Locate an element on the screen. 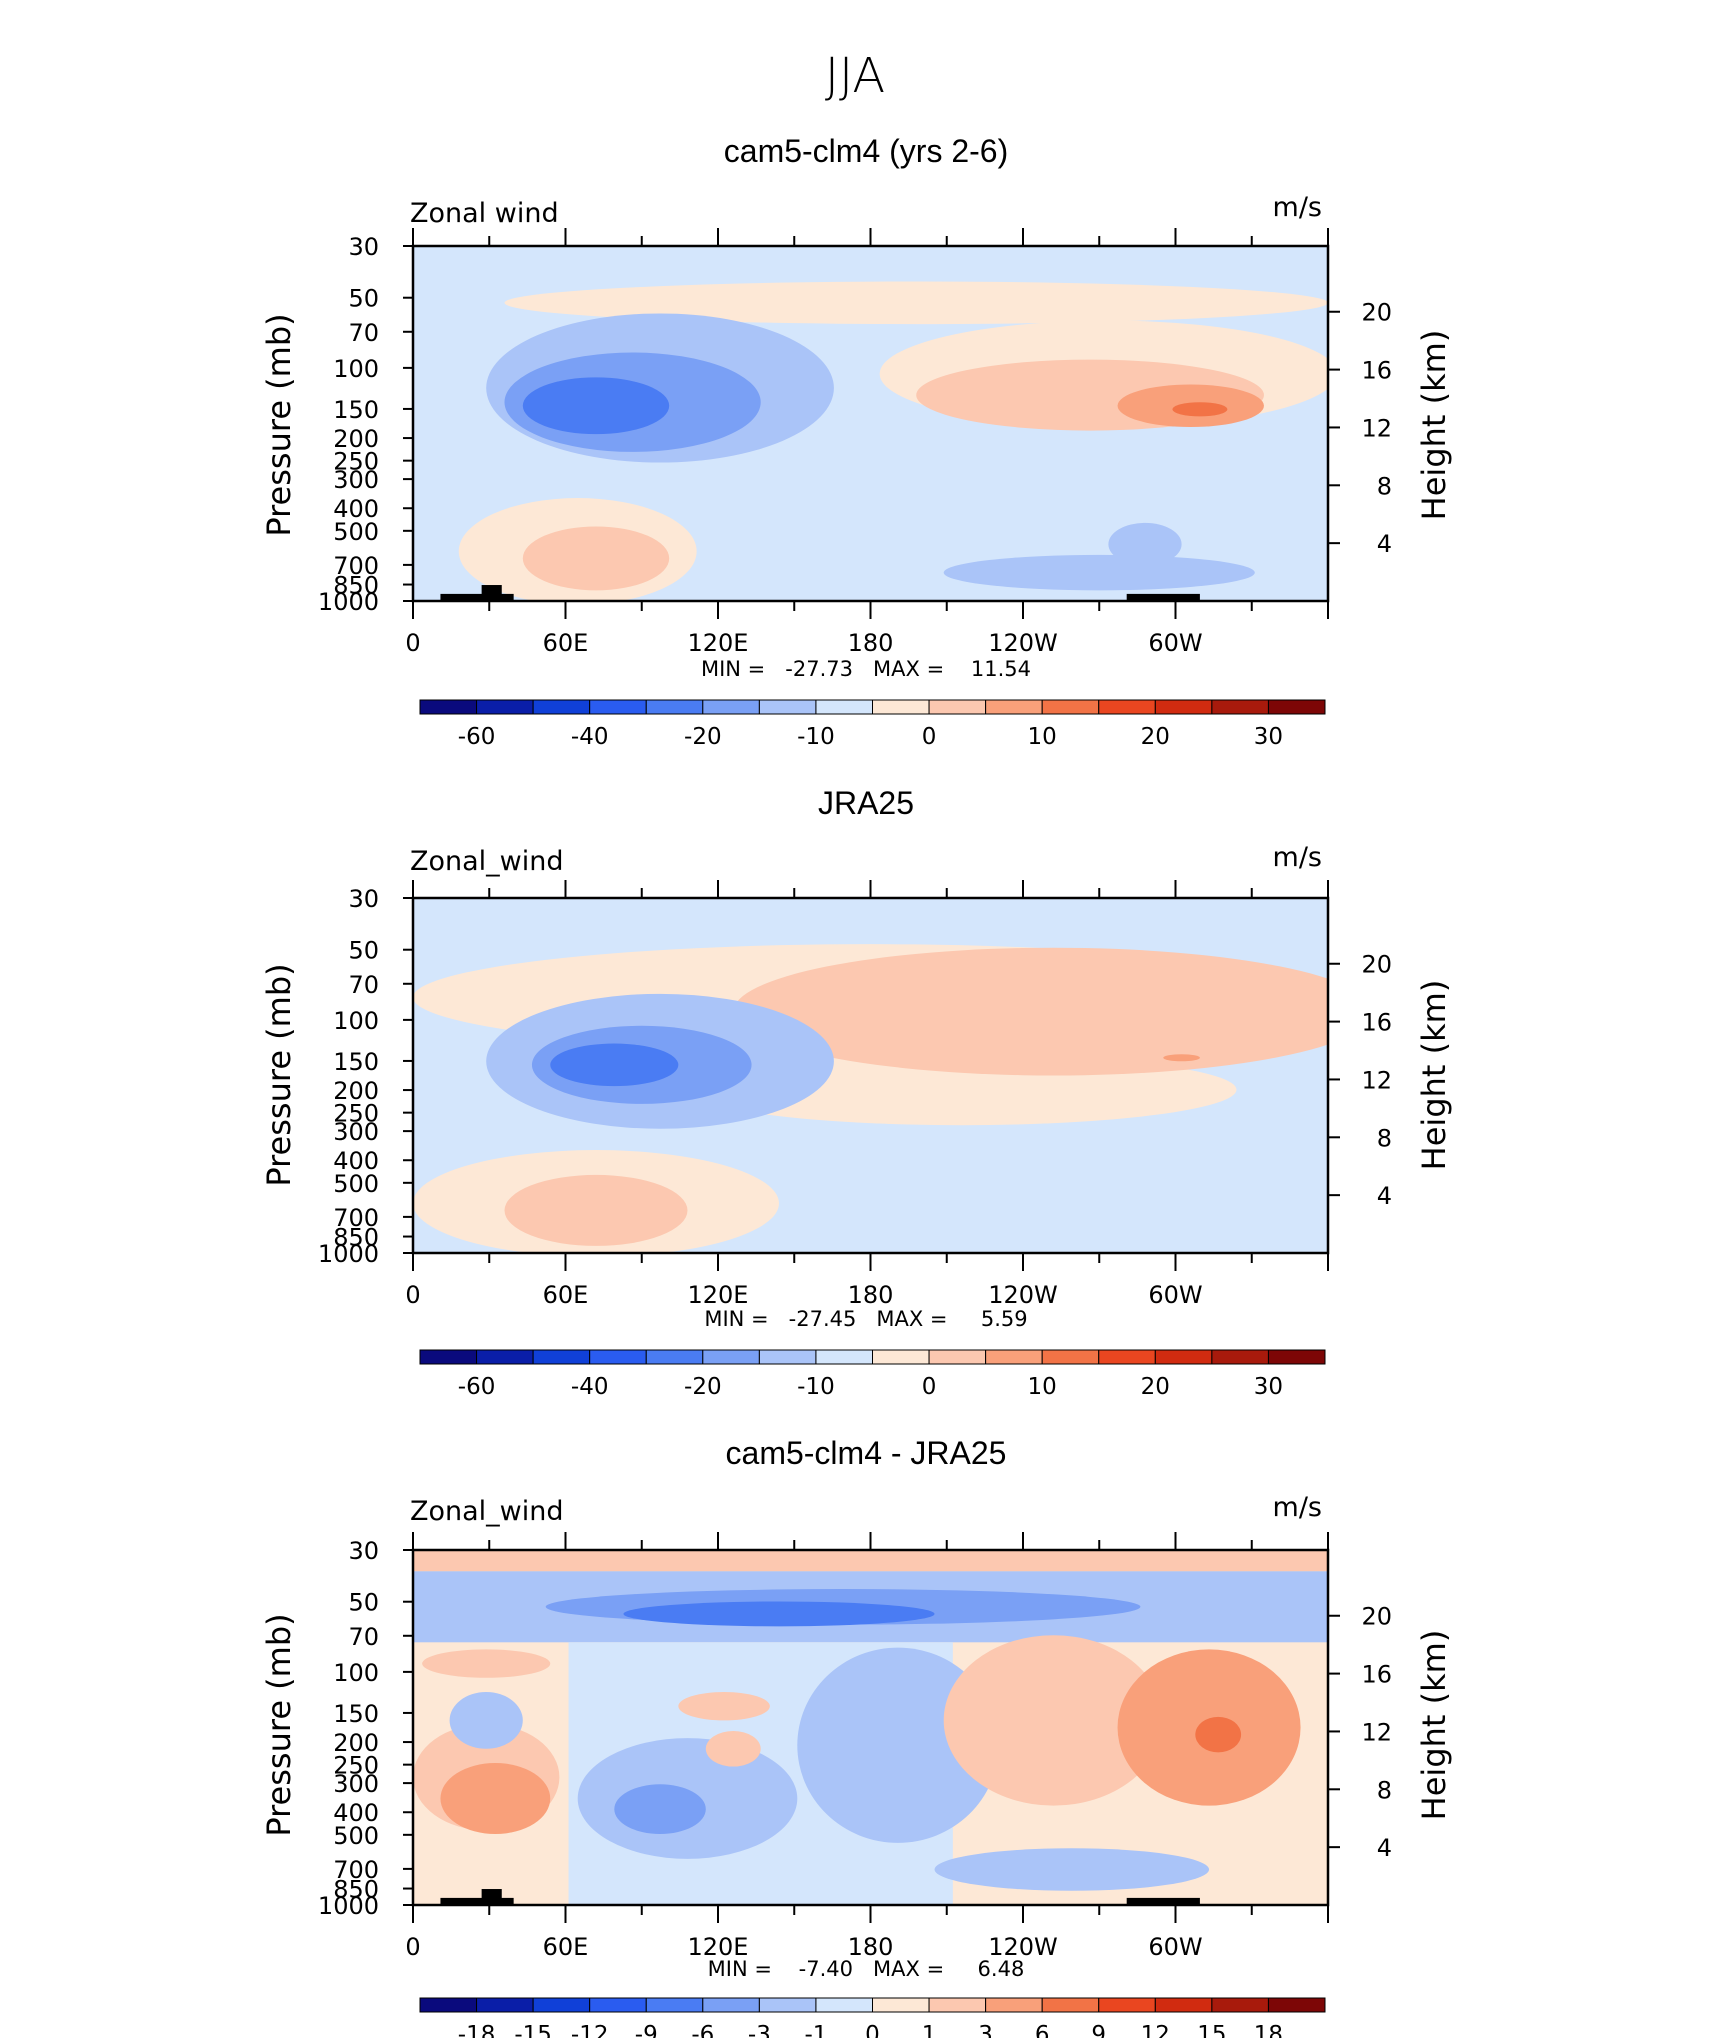 This screenshot has height=2038, width=1710. panel-title: cam5-clm4 - JRA25 is located at coordinates (866, 1453).